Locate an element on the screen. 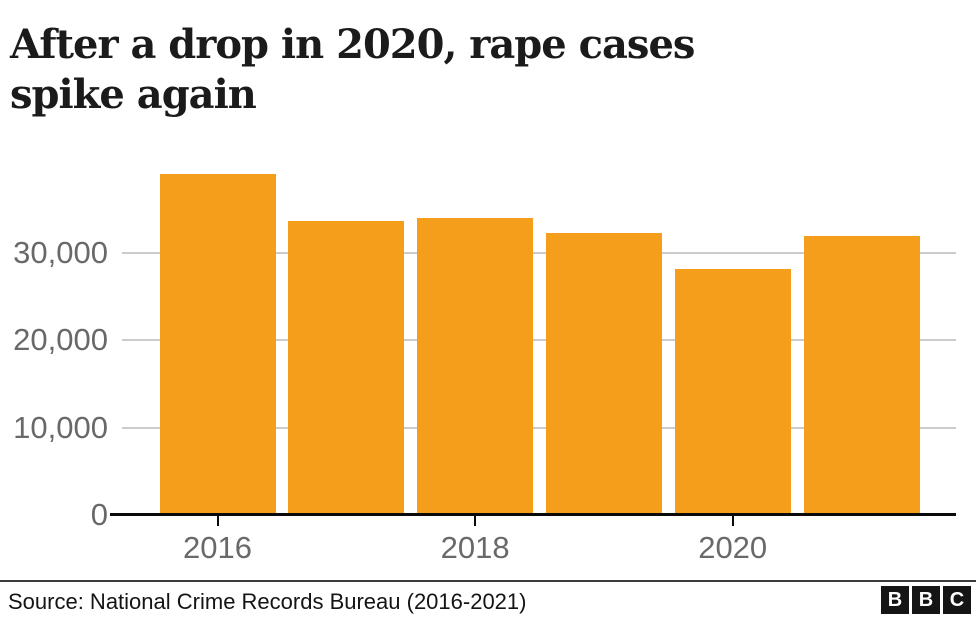 Image resolution: width=976 pixels, height=620 pixels. y-axis-label: 20,000 is located at coordinates (60, 340).